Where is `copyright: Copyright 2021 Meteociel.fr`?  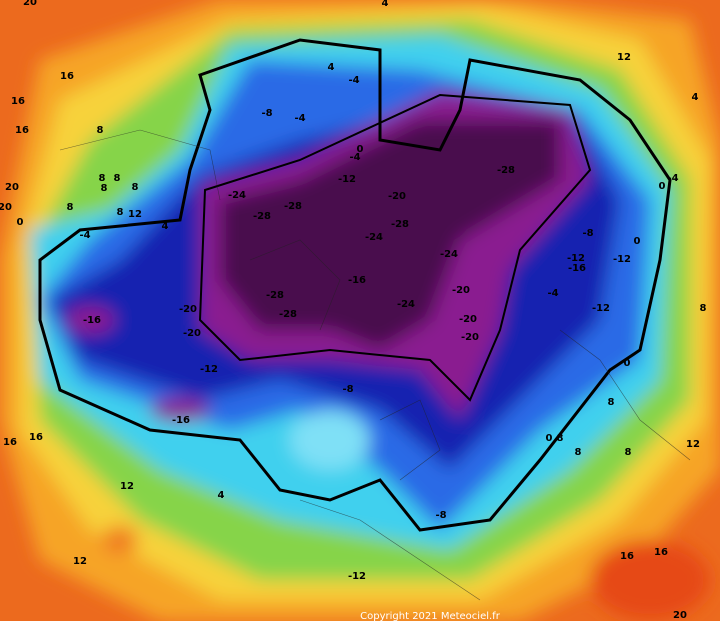 copyright: Copyright 2021 Meteociel.fr is located at coordinates (430, 616).